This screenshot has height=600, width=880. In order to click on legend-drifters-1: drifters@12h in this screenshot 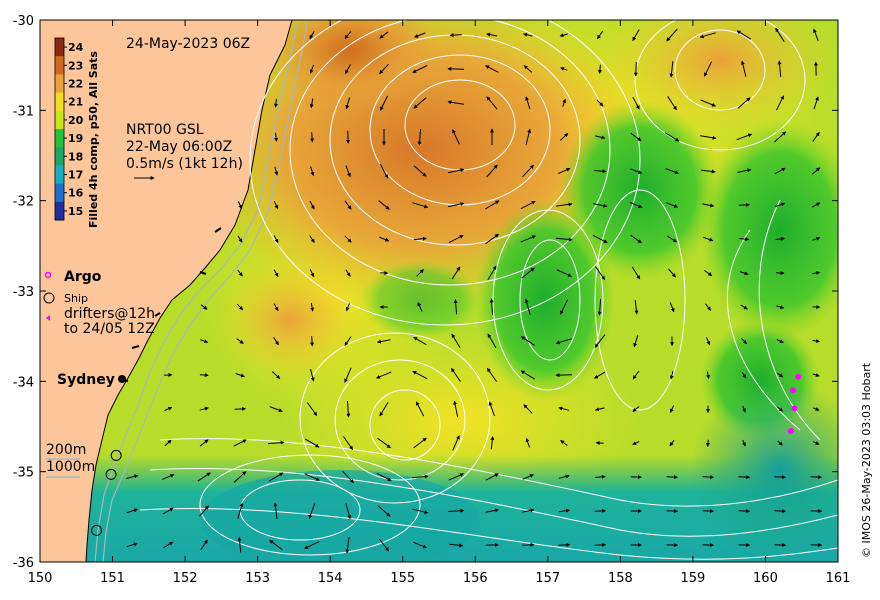, I will do `click(109, 314)`.